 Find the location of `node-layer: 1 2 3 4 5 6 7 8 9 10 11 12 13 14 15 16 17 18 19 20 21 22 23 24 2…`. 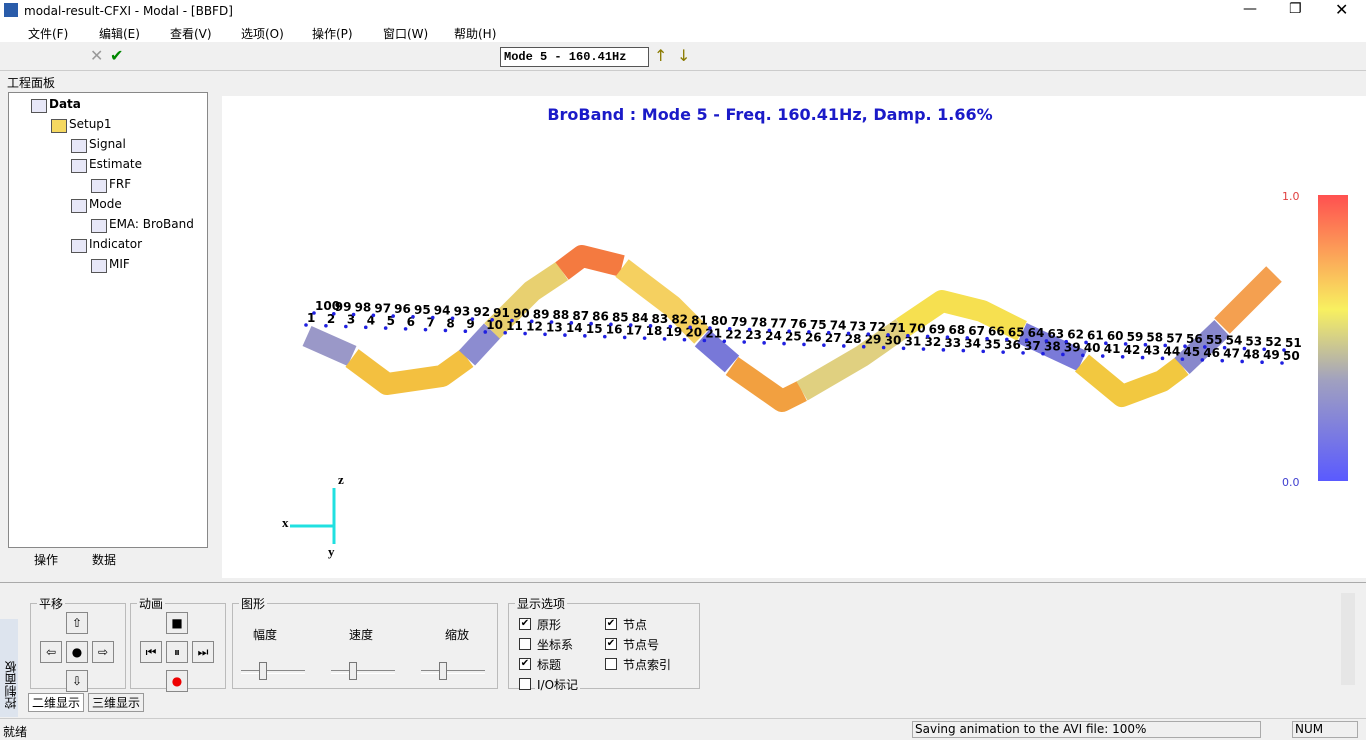

node-layer: 1 2 3 4 5 6 7 8 9 10 11 12 13 14 15 16 17 18 19 20 21 22 23 24 2… is located at coordinates (803, 332).